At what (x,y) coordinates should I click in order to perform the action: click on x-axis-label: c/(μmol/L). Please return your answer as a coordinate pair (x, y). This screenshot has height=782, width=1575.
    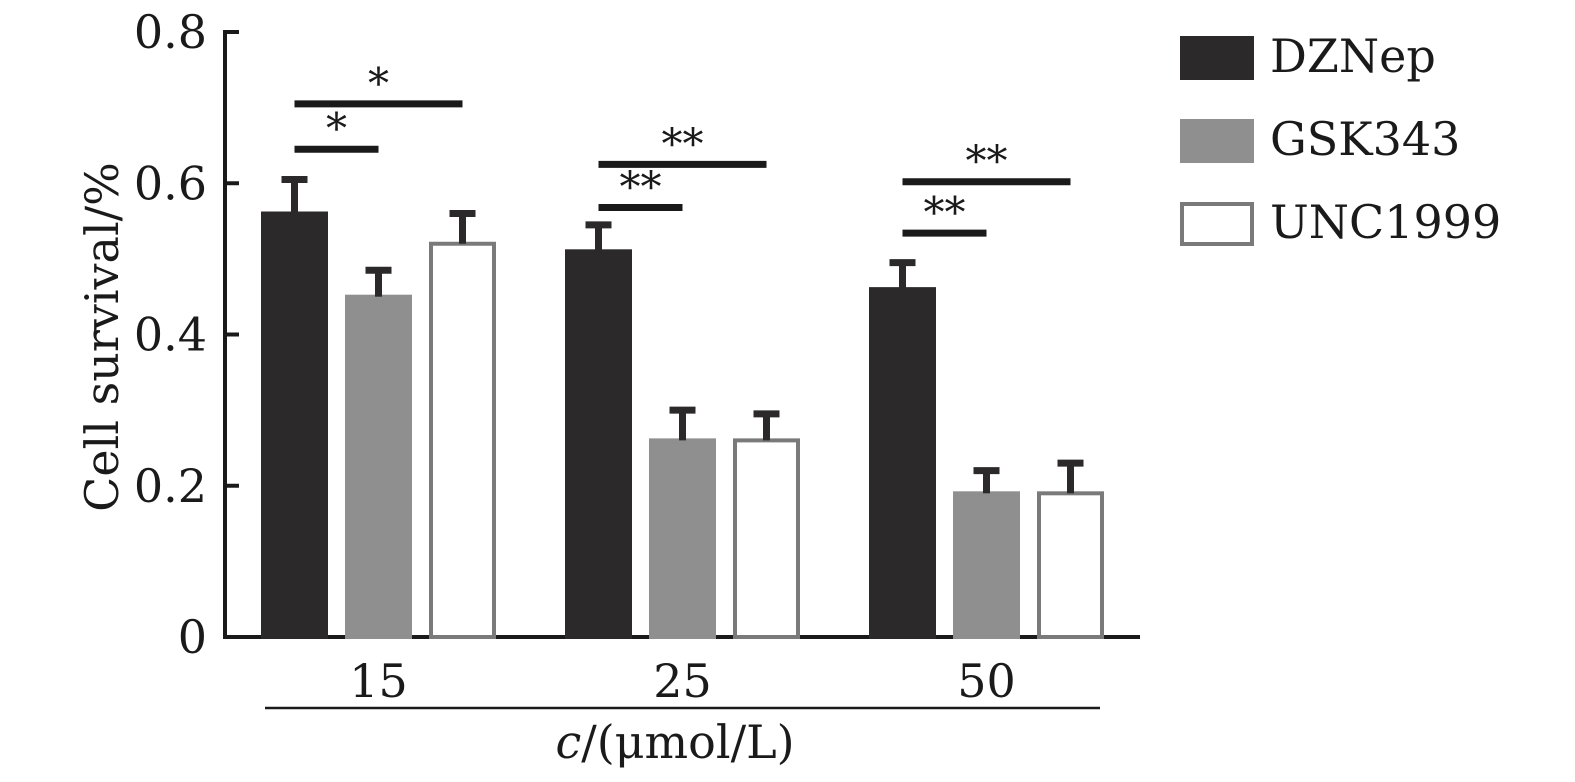
    Looking at the image, I should click on (674, 742).